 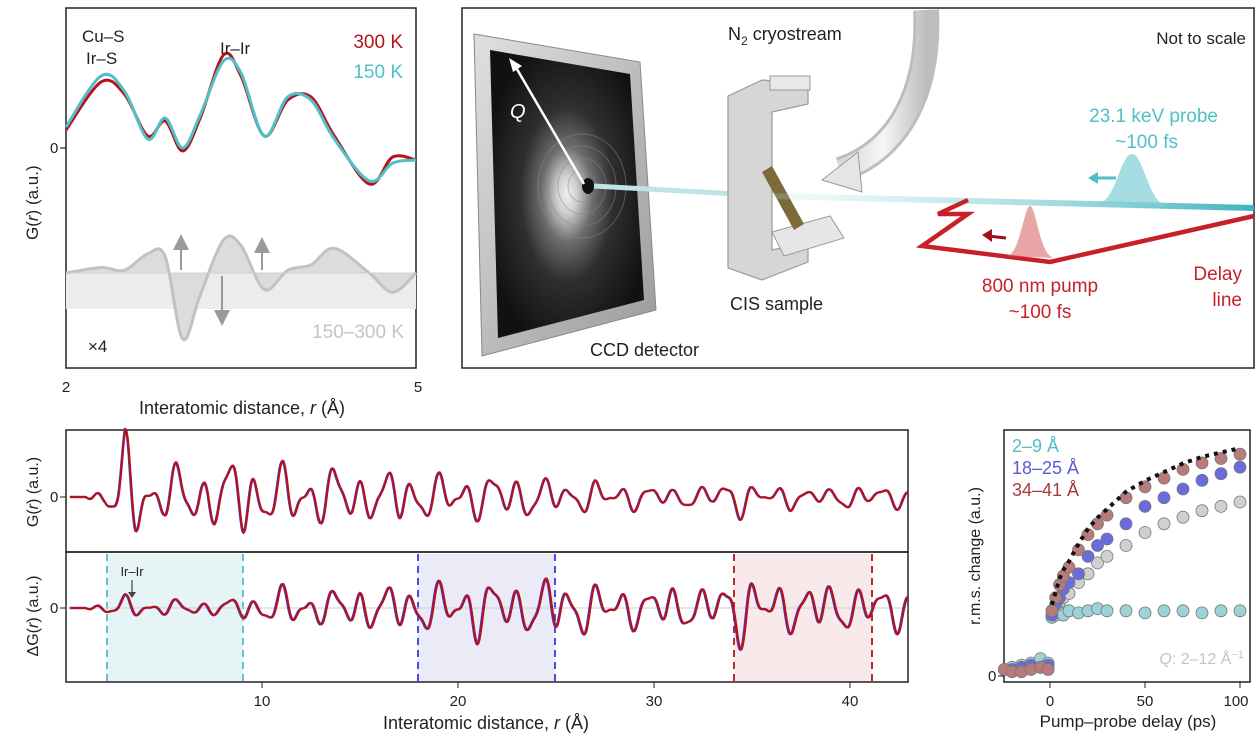 I want to click on legend-150K: 150 K, so click(x=378, y=72).